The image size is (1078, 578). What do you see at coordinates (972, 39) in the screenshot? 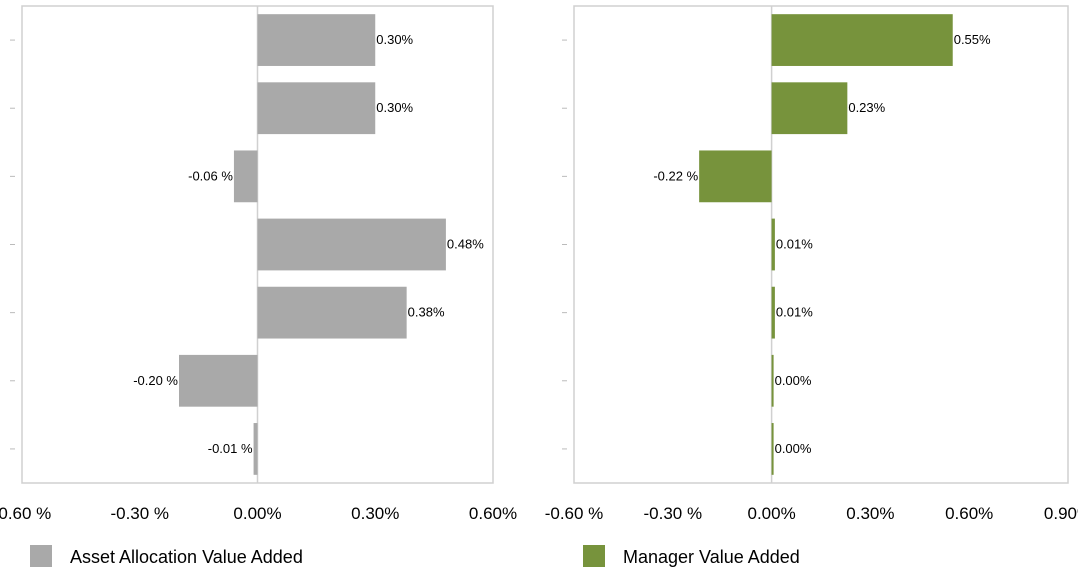
I see `data-label: 0.55%` at bounding box center [972, 39].